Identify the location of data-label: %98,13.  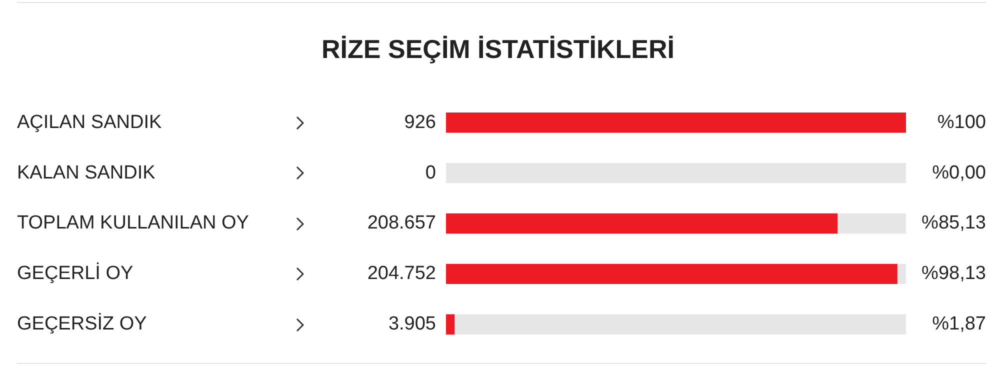
(954, 274).